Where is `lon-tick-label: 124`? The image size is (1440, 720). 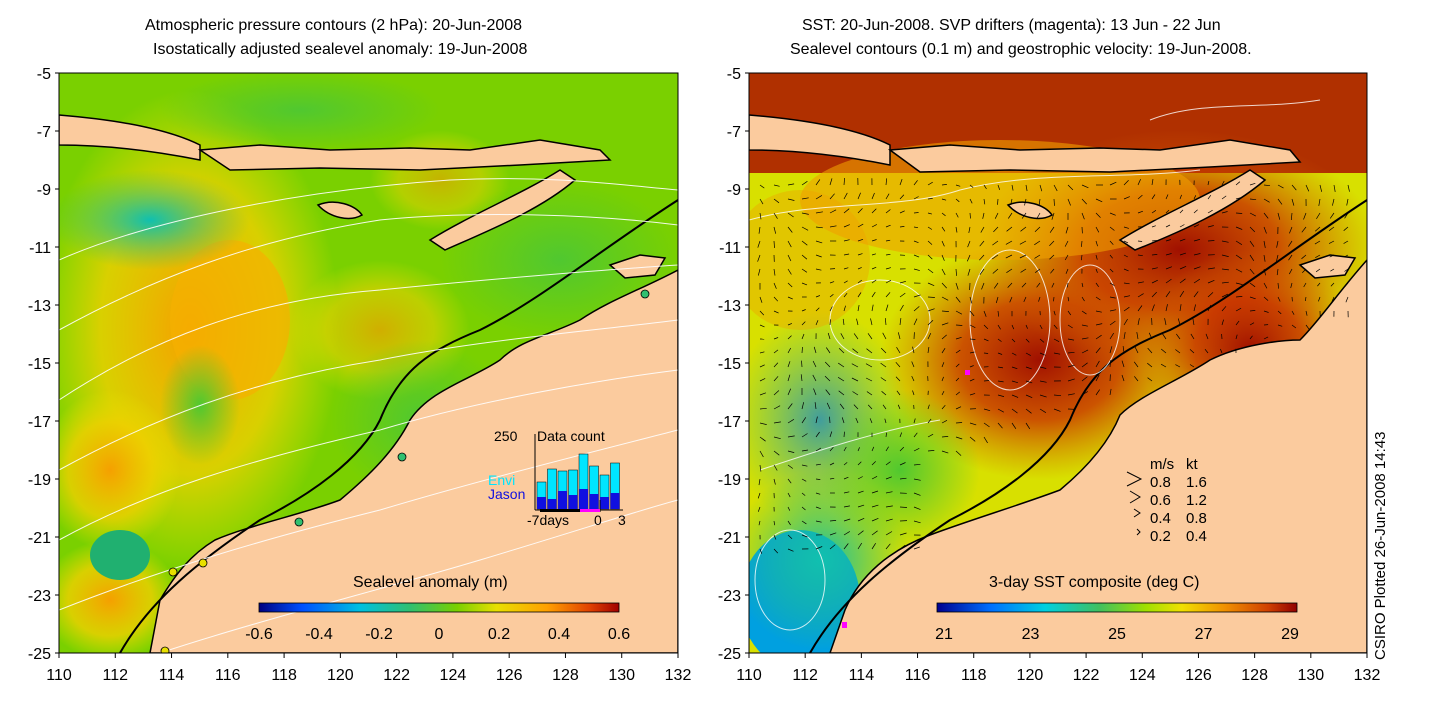 lon-tick-label: 124 is located at coordinates (453, 675).